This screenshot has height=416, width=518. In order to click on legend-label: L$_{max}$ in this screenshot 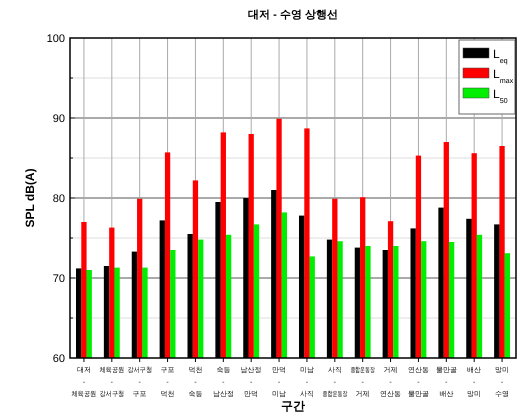, I will do `click(503, 75)`.